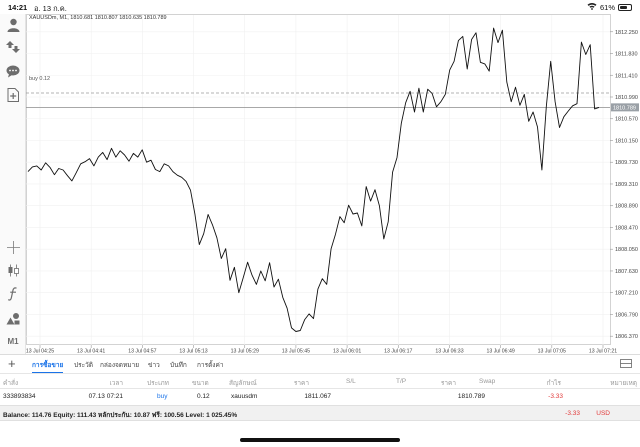 This screenshot has height=447, width=640. Describe the element at coordinates (162, 396) in the screenshot. I see `order-type: buy` at that location.